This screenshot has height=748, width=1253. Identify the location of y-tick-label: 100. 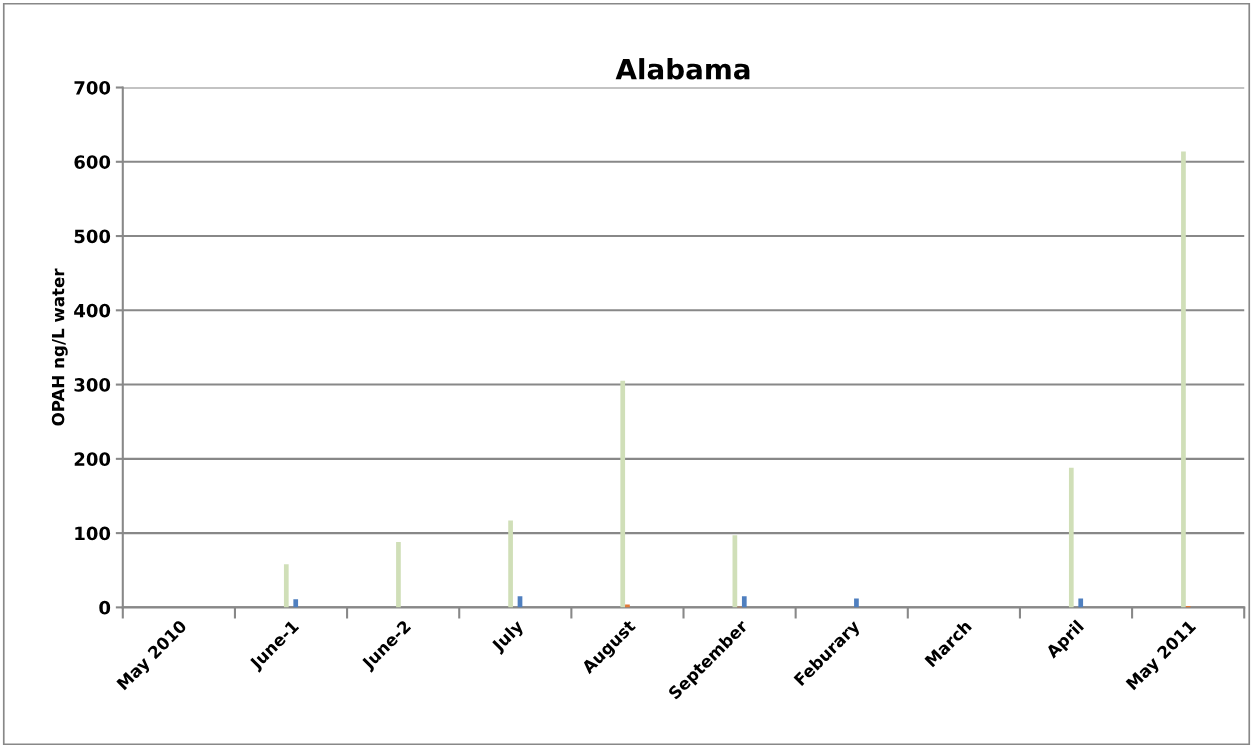
(93, 533).